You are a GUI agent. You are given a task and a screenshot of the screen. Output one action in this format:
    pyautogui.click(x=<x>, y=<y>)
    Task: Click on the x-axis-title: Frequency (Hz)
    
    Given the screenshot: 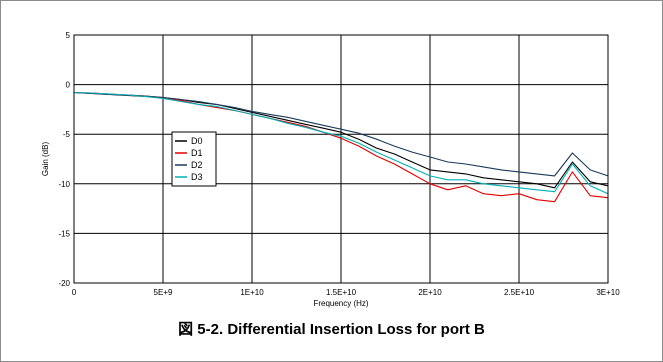 What is the action you would take?
    pyautogui.click(x=340, y=303)
    